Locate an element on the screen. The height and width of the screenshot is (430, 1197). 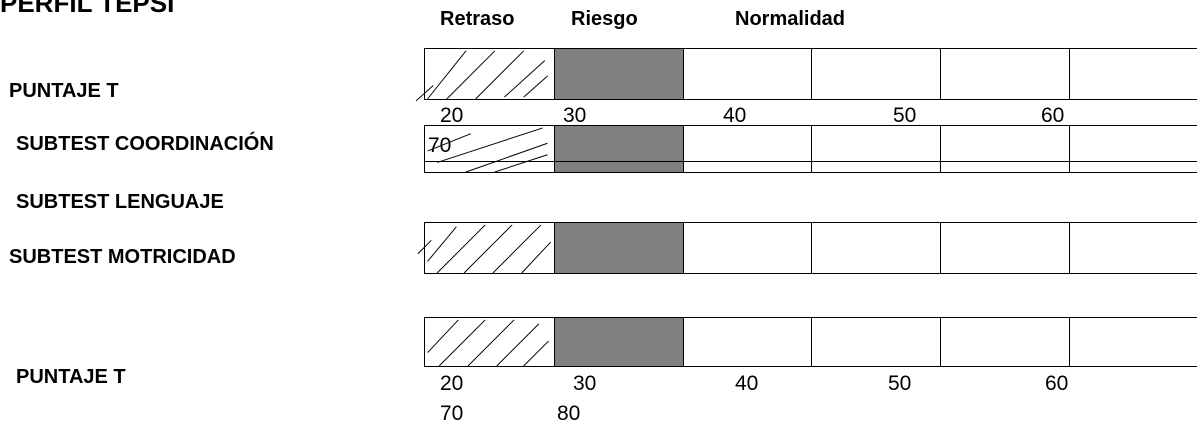
scale-tick-50-bottom: 50 is located at coordinates (900, 383).